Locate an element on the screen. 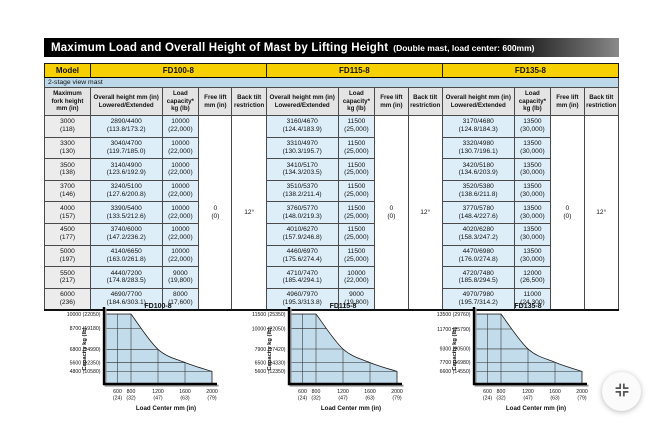 This screenshot has width=651, height=428. svg-text: 6600 (14550) is located at coordinates (455, 372).